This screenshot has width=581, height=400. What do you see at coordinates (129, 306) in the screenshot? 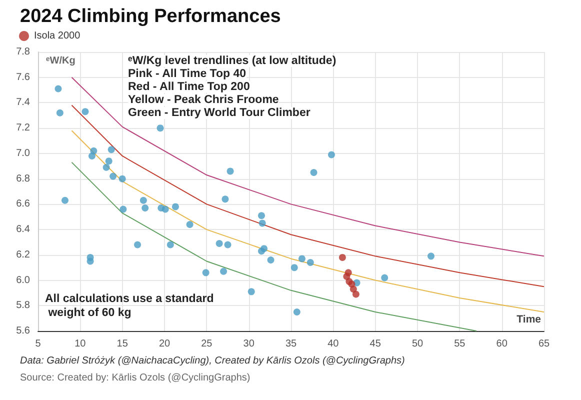
I see `annotation: All calculations use a standard weight of 60 kg` at bounding box center [129, 306].